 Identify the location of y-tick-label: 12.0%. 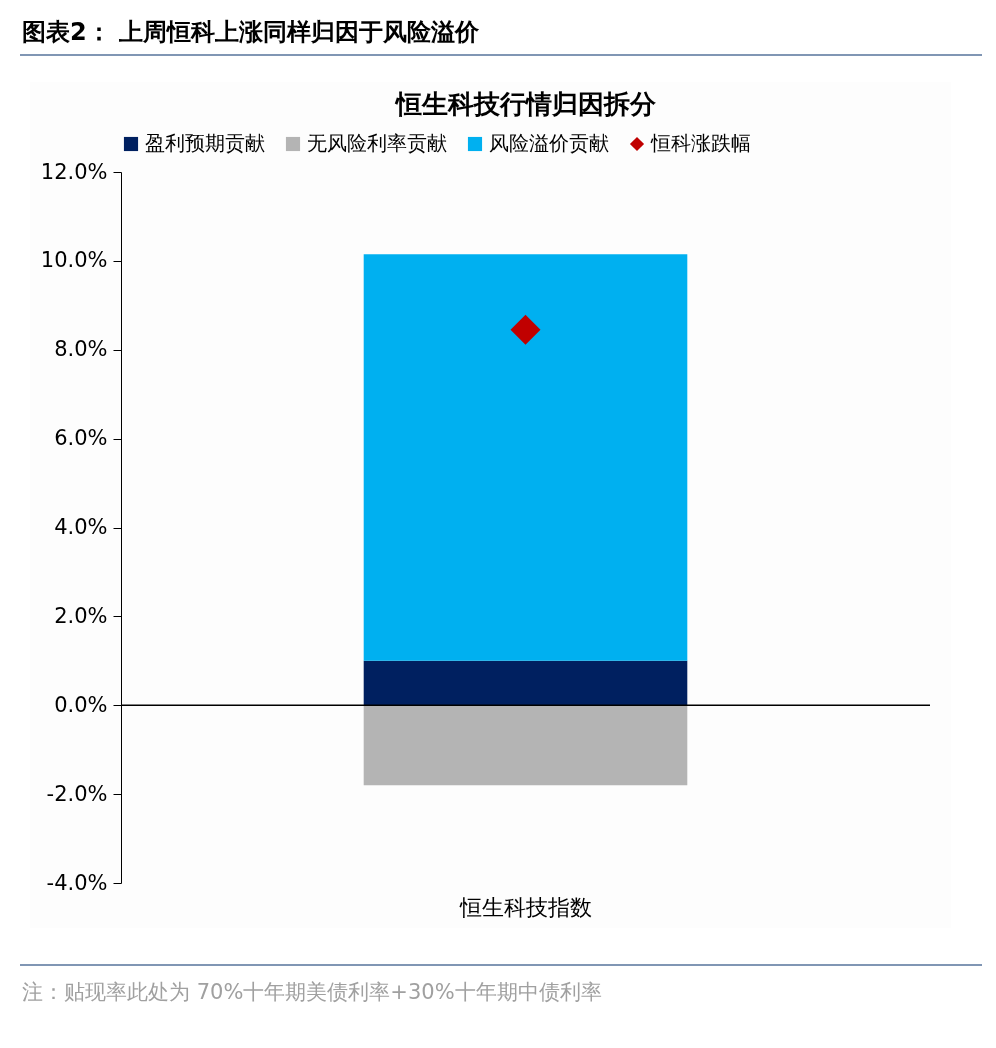
(74, 171).